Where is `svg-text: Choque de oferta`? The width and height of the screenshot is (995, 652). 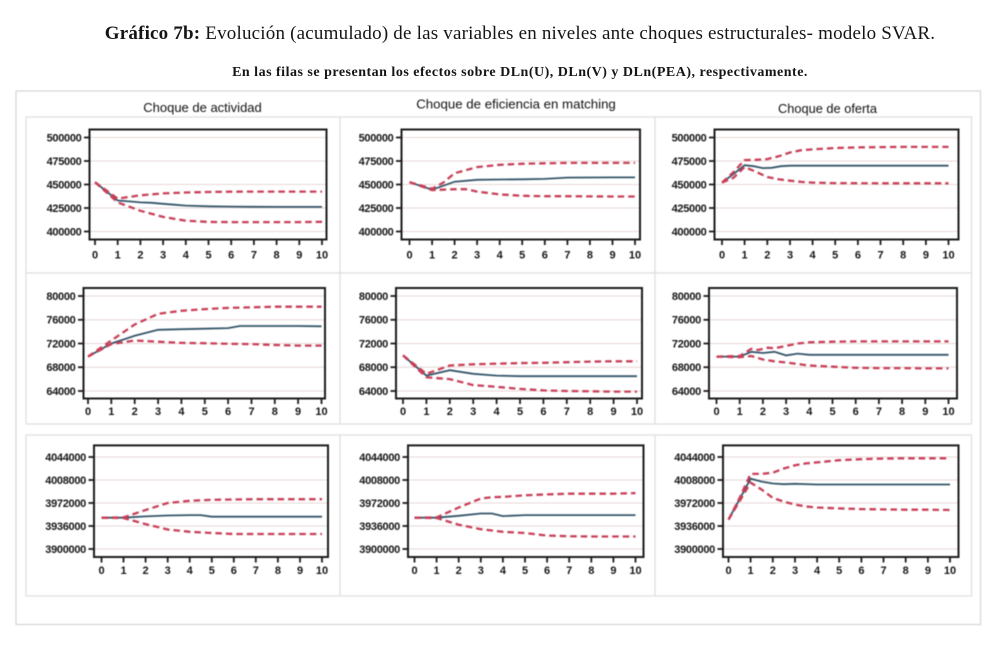 svg-text: Choque de oferta is located at coordinates (828, 108).